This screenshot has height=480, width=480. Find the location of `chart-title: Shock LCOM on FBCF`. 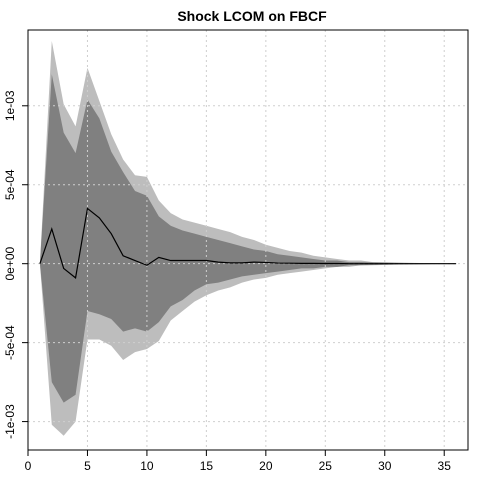

chart-title: Shock LCOM on FBCF is located at coordinates (252, 16).